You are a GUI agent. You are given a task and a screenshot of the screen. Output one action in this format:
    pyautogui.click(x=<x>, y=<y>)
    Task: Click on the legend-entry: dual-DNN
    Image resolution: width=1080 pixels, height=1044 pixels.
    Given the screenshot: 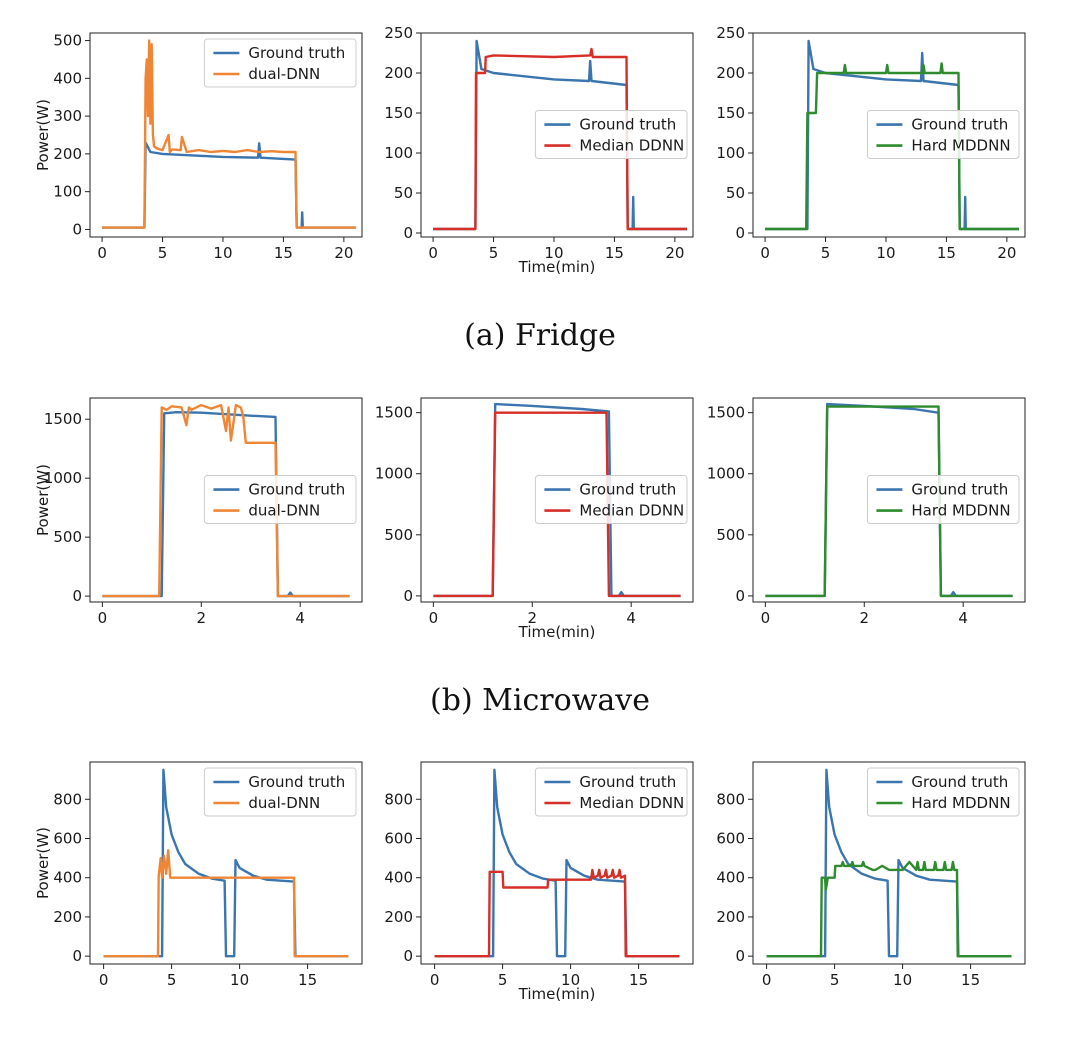 What is the action you would take?
    pyautogui.click(x=284, y=511)
    